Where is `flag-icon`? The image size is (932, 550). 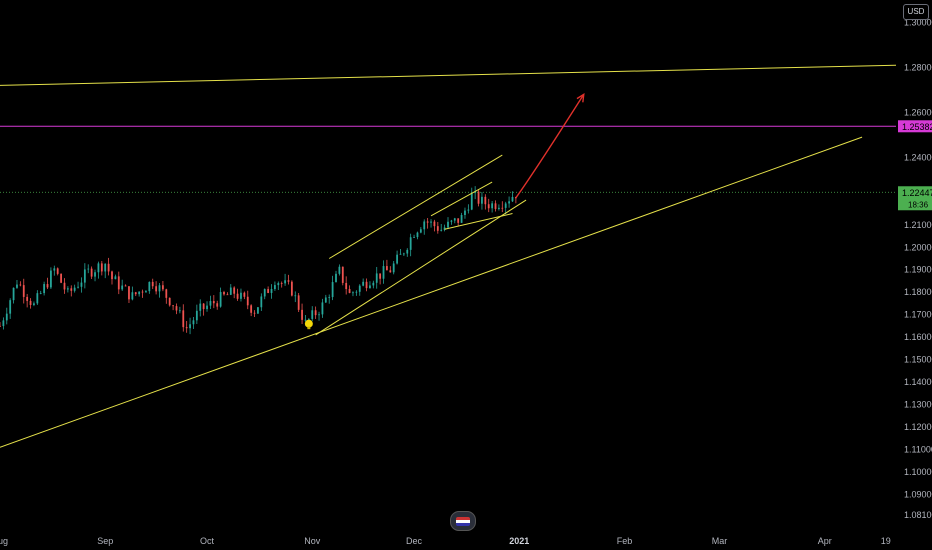 flag-icon is located at coordinates (463, 521).